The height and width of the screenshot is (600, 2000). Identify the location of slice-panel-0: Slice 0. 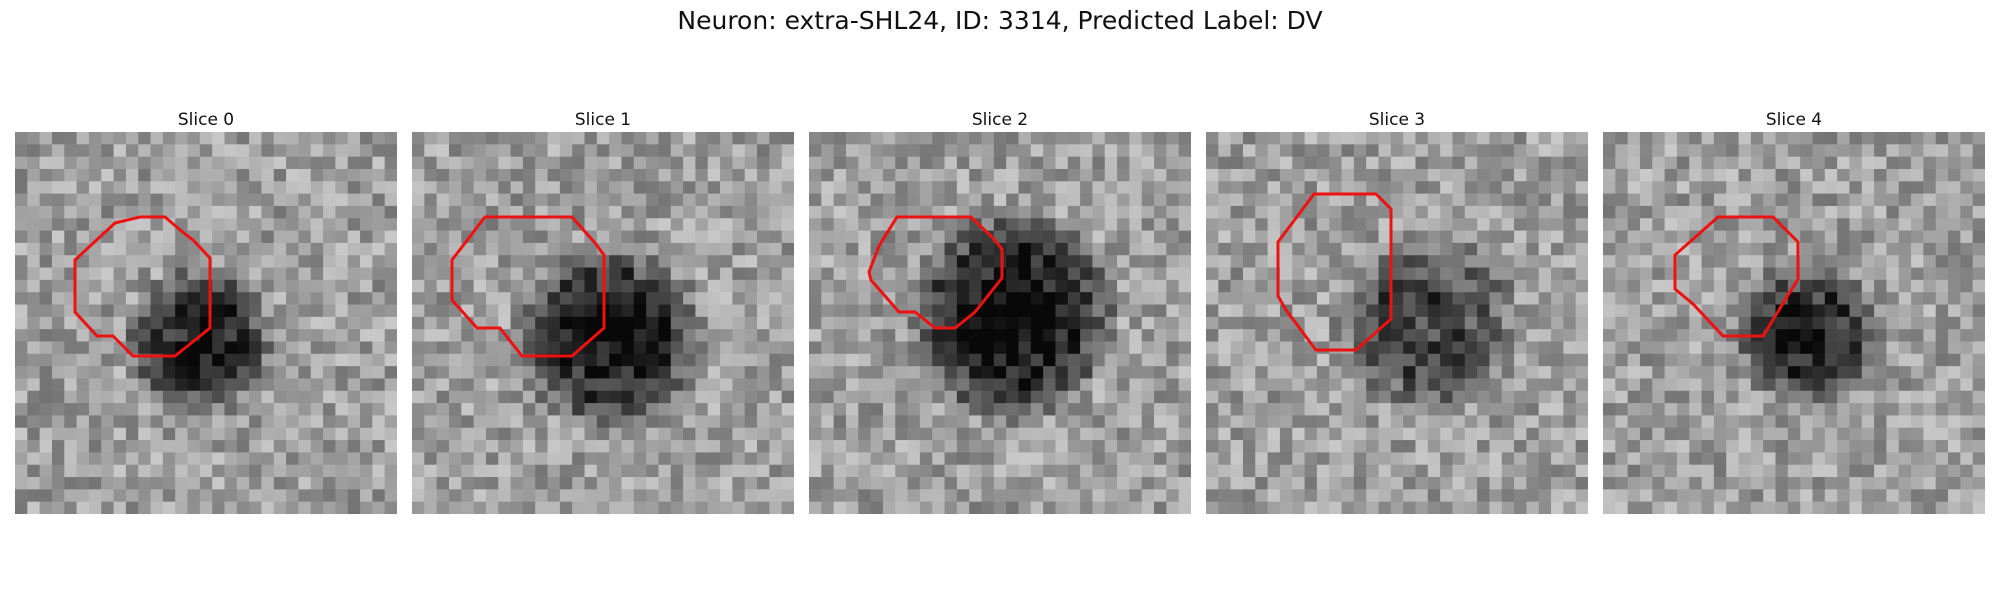
(206, 311).